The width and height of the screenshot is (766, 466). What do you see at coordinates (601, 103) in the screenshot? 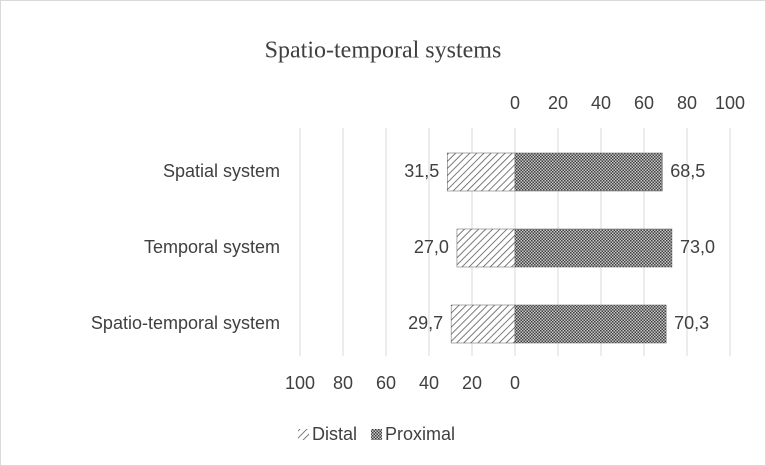
I see `x2-tick-label: 40` at bounding box center [601, 103].